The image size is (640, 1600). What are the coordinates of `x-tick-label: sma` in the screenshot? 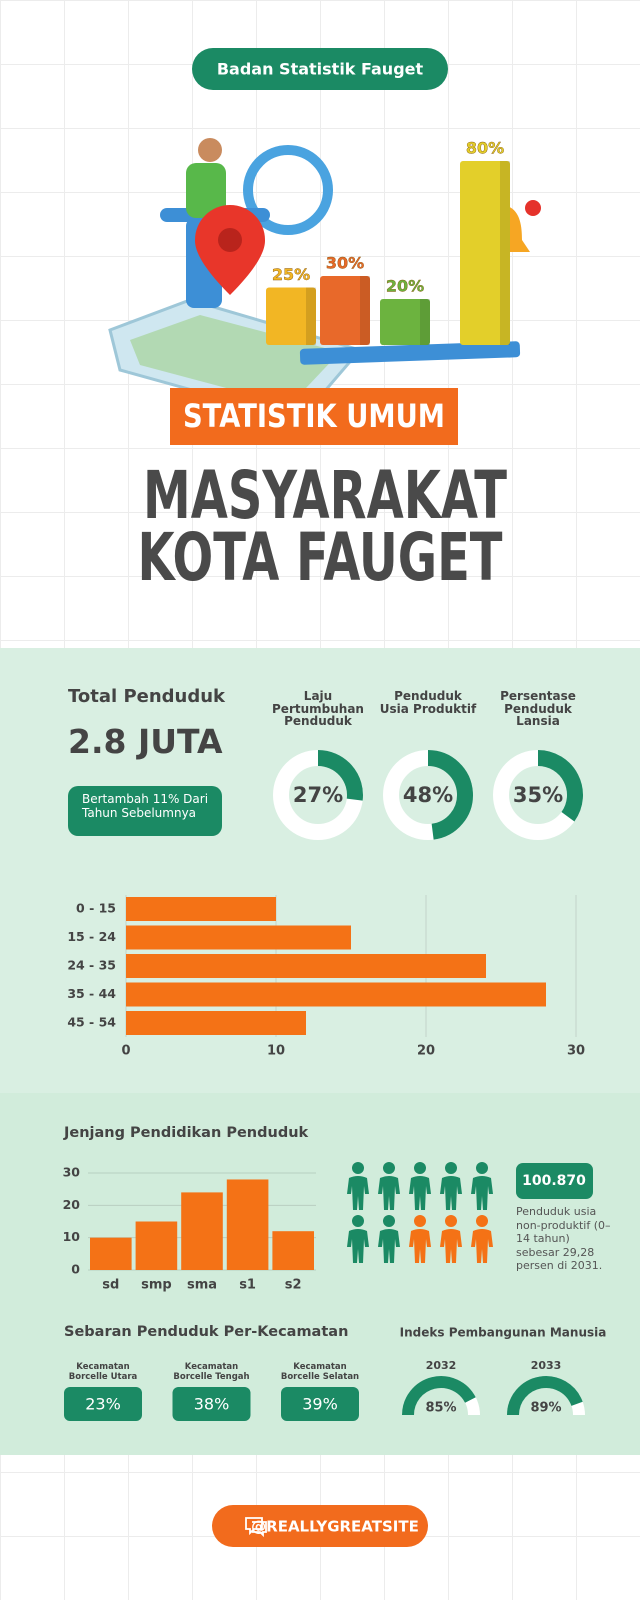 It's located at (202, 1285).